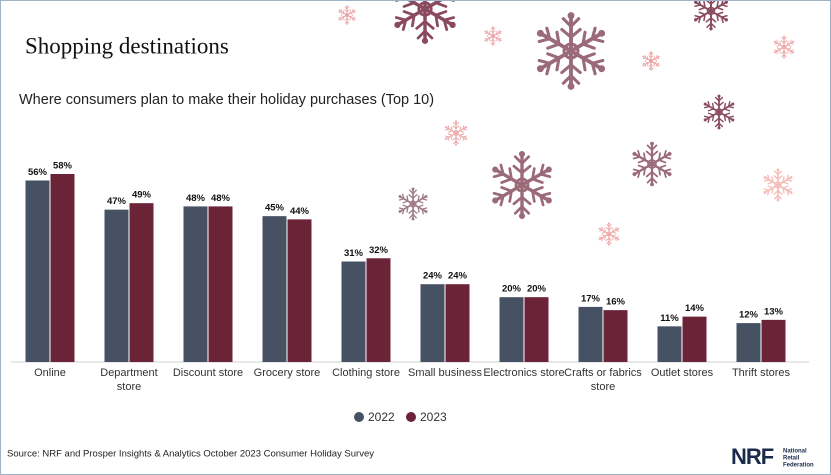 The image size is (831, 475). I want to click on x-tick-label: Crafts or fabrics store, so click(603, 380).